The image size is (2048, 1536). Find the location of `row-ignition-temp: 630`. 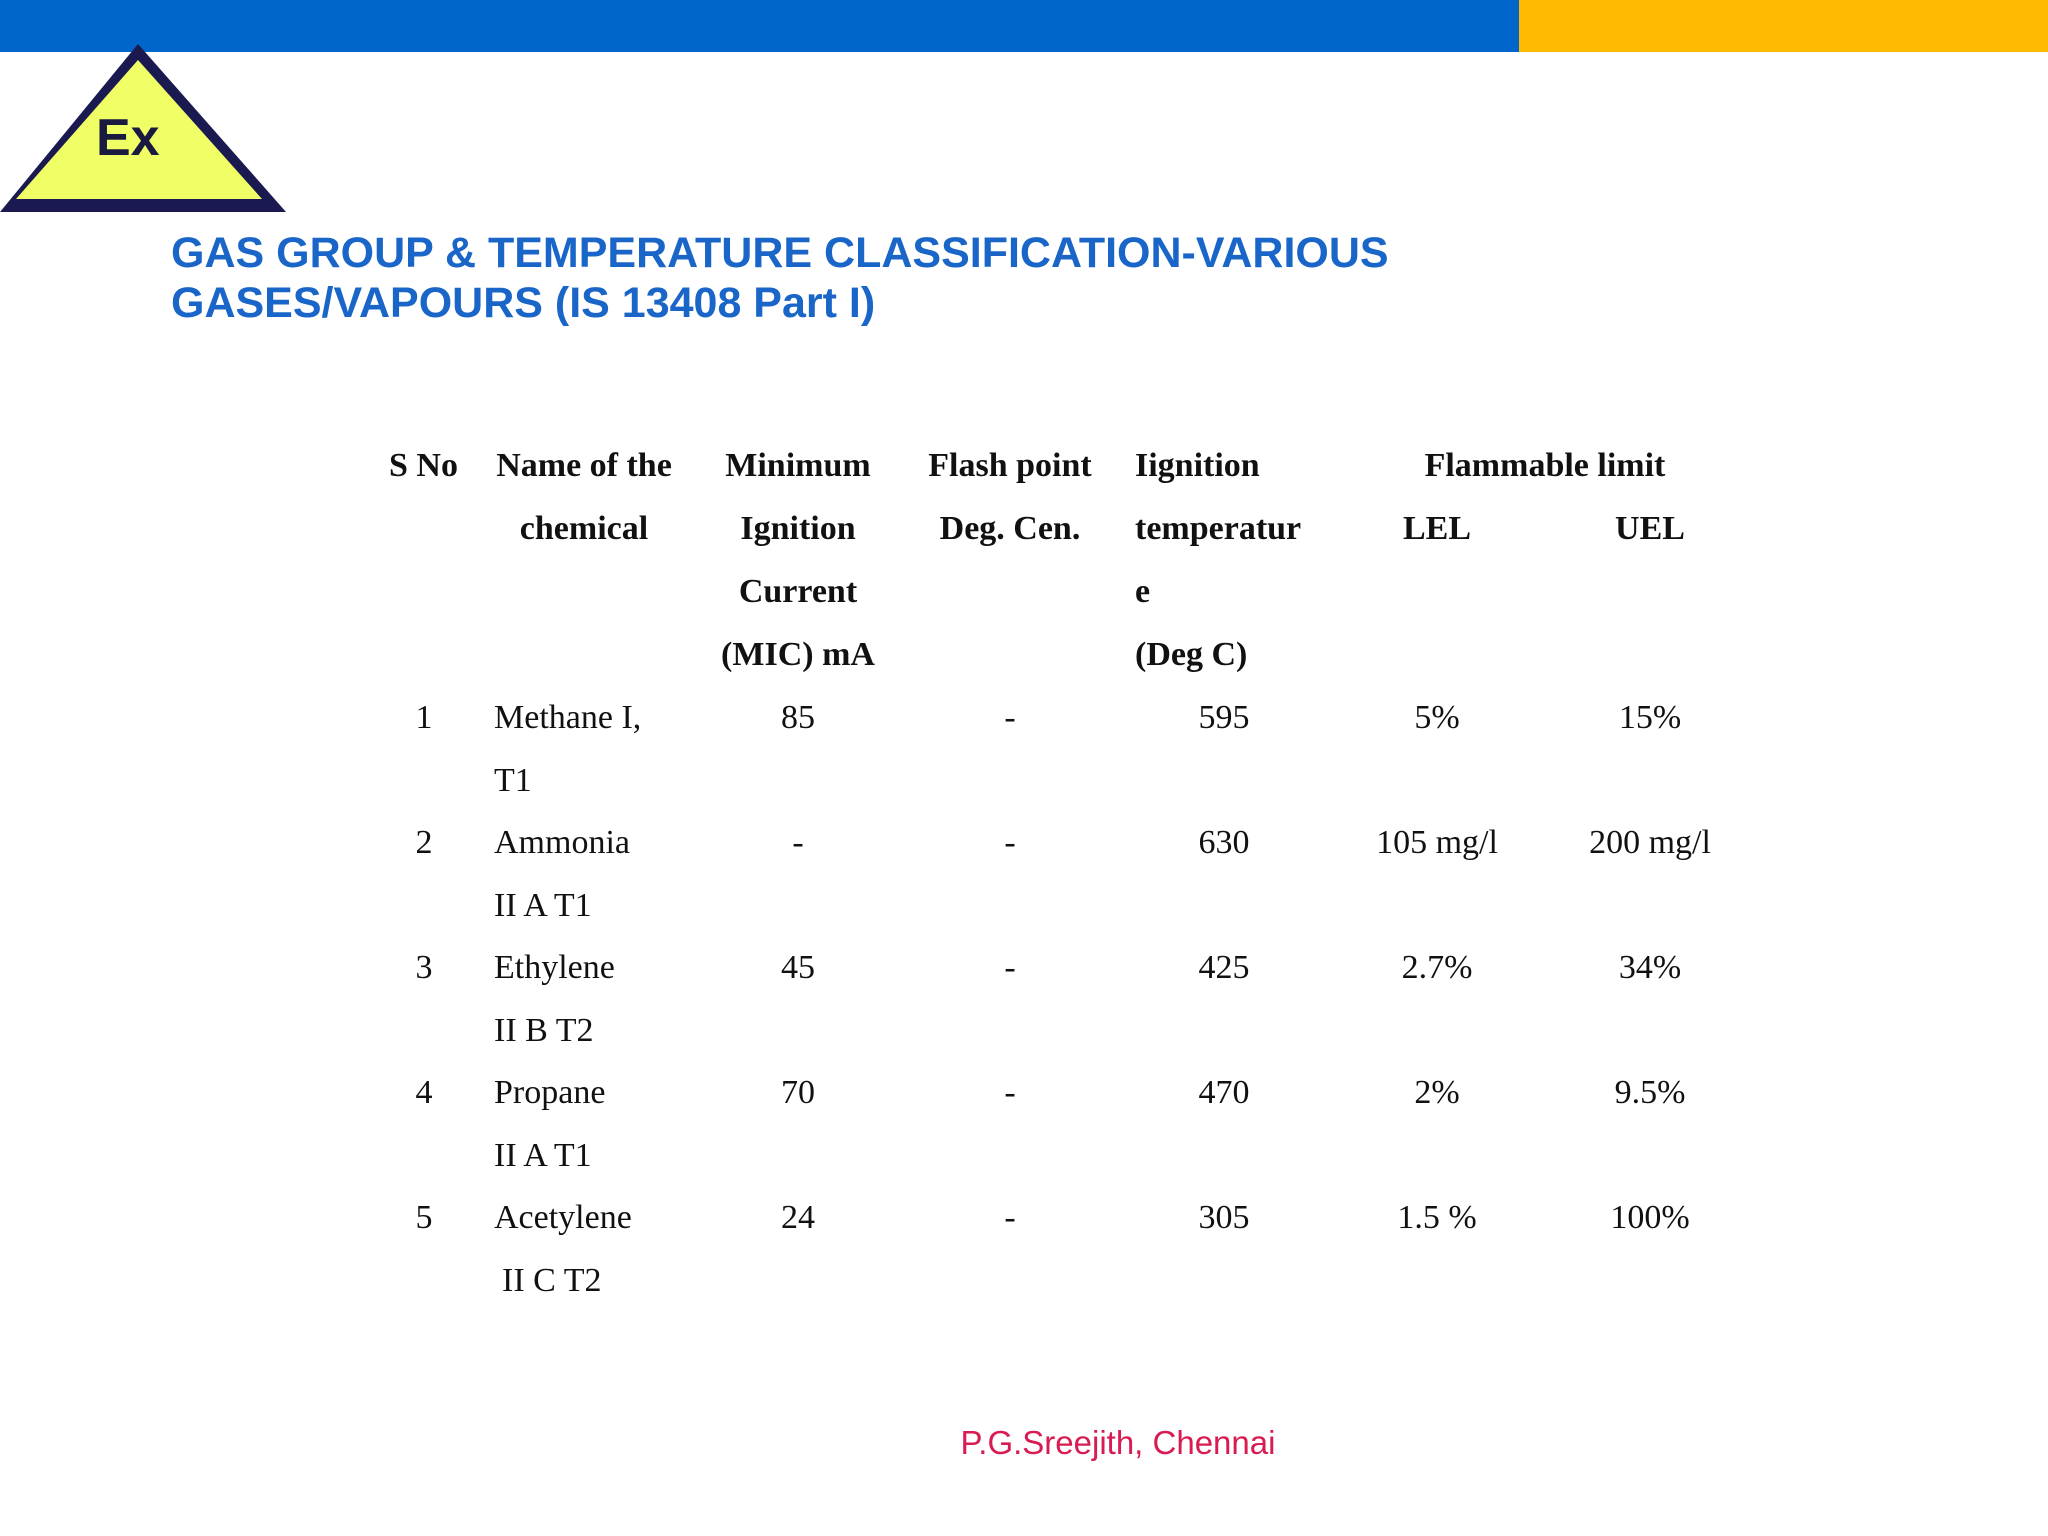

row-ignition-temp: 630 is located at coordinates (1224, 842).